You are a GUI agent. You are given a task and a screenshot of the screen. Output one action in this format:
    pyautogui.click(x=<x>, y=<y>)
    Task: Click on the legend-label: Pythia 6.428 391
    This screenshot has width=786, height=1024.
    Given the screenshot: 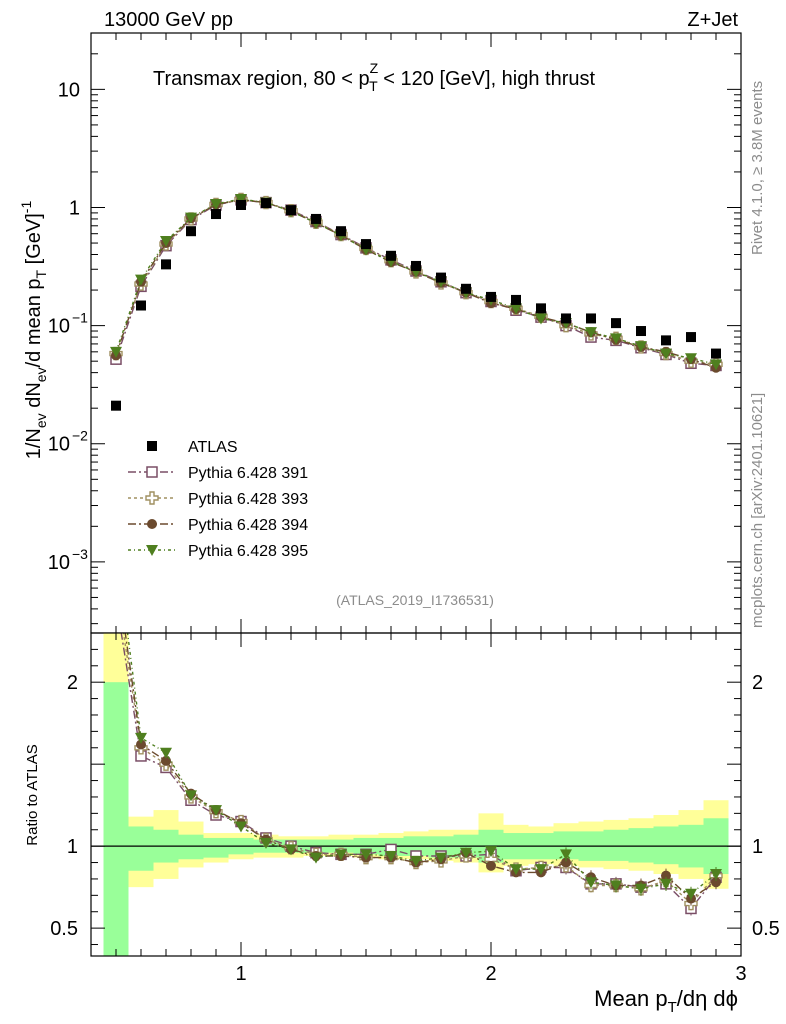 What is the action you would take?
    pyautogui.click(x=248, y=473)
    